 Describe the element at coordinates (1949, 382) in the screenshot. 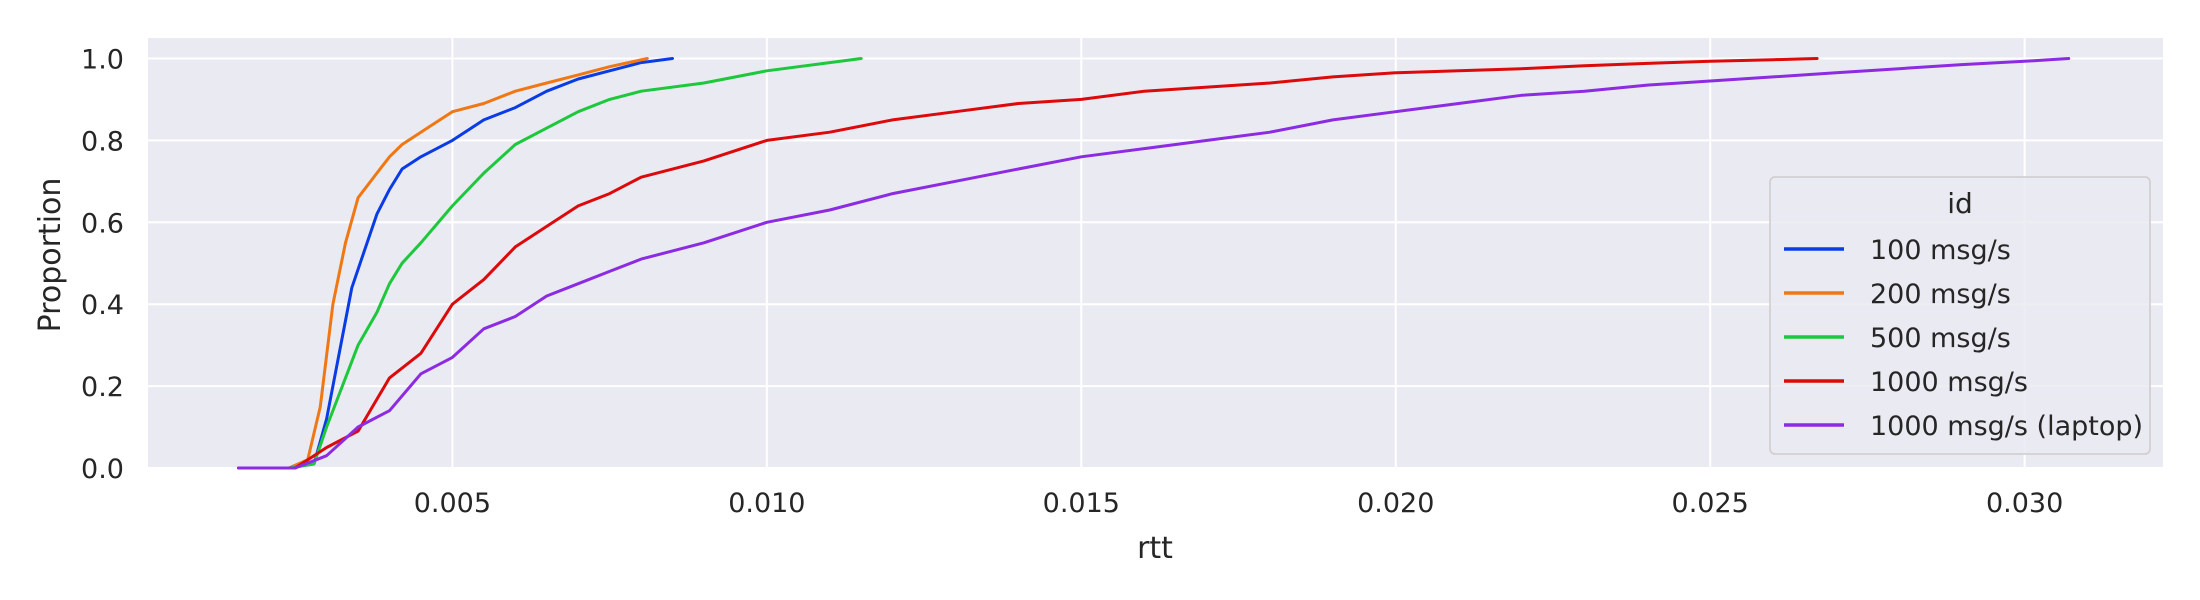

I see `legend-label: 1000 msg/s` at that location.